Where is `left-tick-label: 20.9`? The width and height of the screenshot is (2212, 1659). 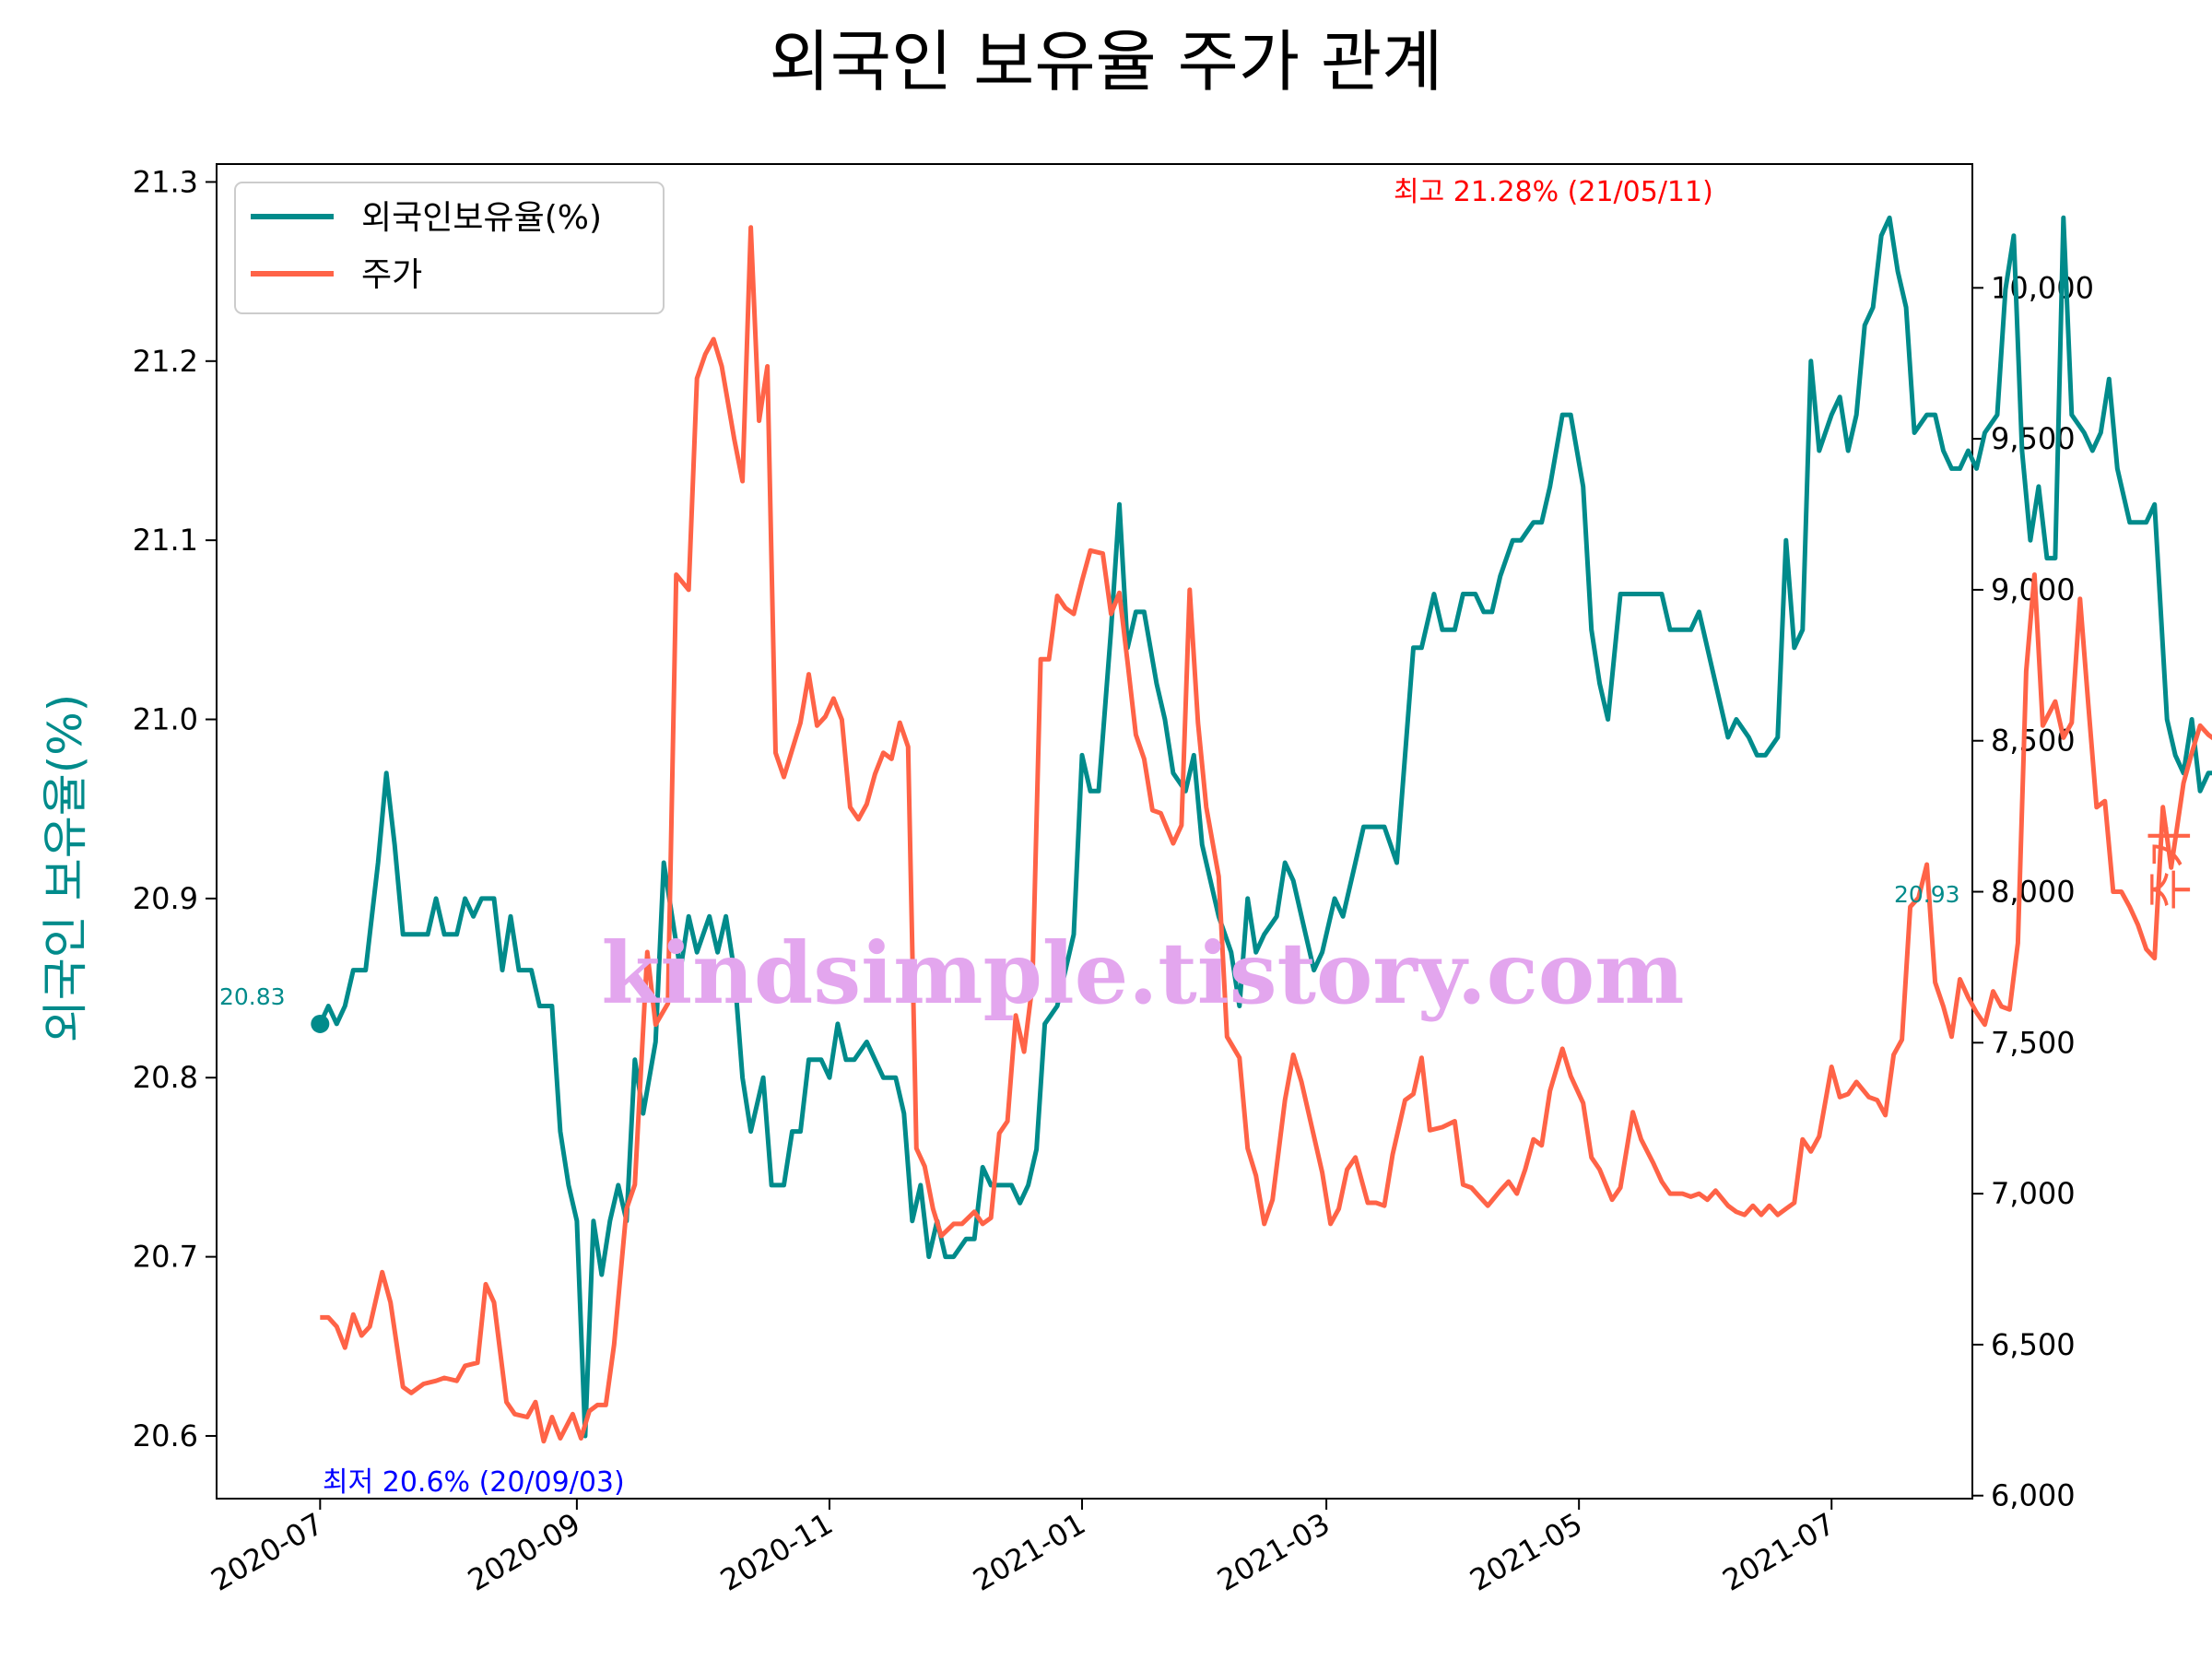 left-tick-label: 20.9 is located at coordinates (165, 898).